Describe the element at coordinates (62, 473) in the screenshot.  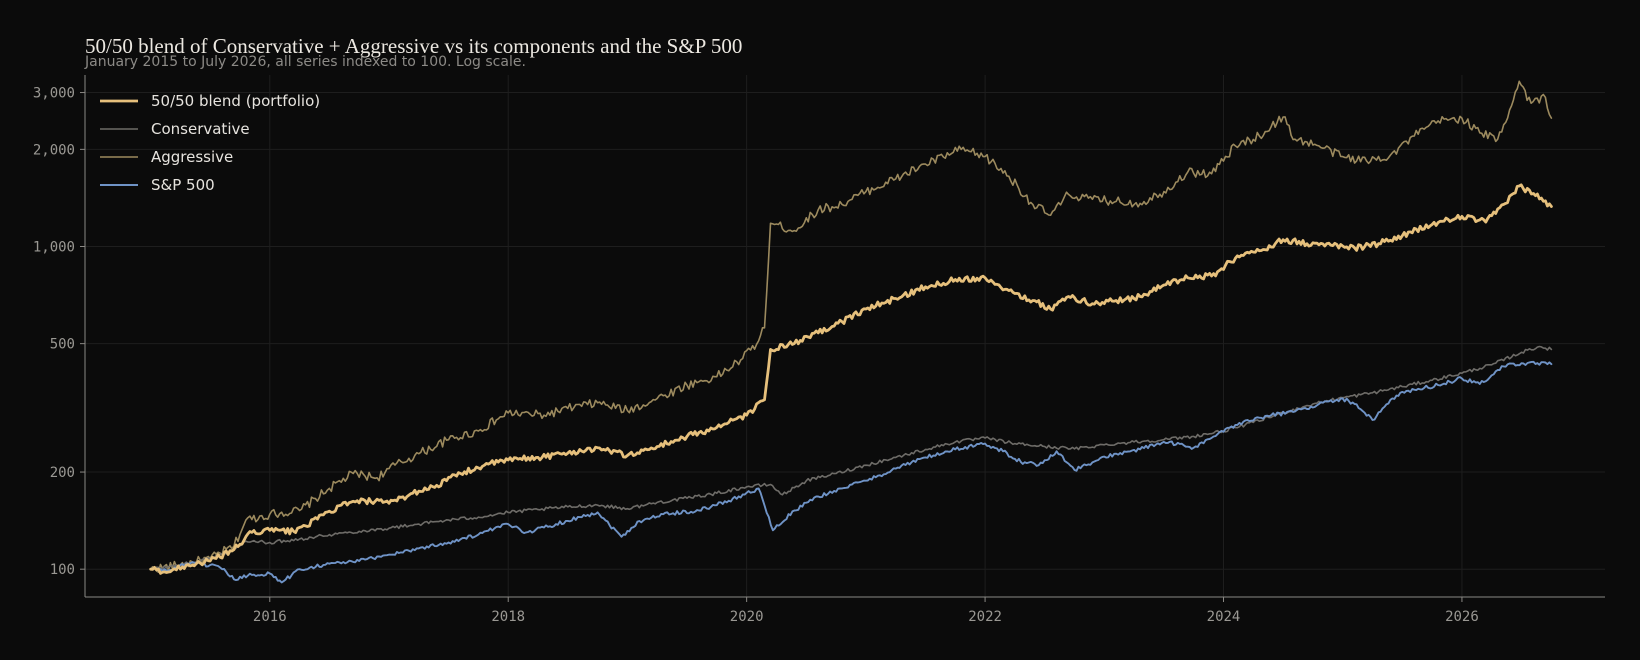
I see `y-tick-label: 200` at that location.